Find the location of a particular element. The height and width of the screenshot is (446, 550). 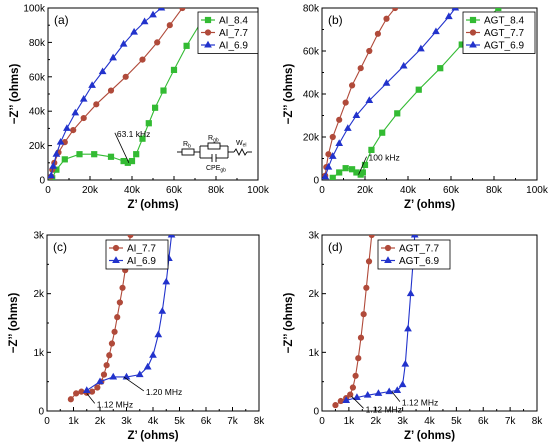

plot-area is located at coordinates (375, 322).